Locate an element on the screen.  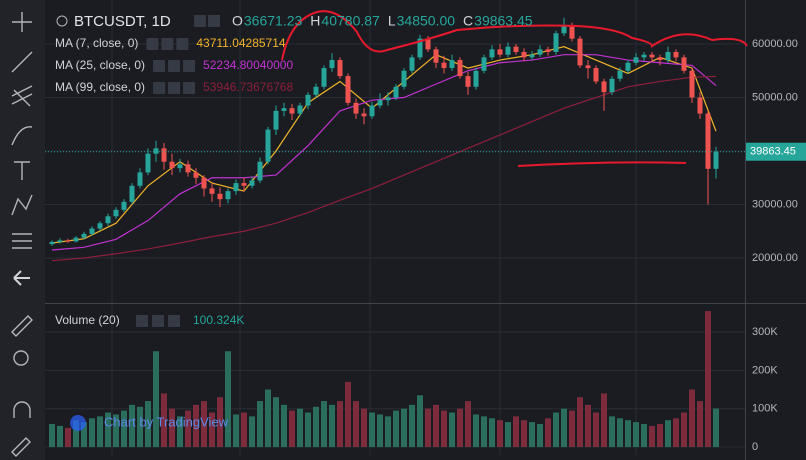
crosshair-tool is located at coordinates (22, 22).